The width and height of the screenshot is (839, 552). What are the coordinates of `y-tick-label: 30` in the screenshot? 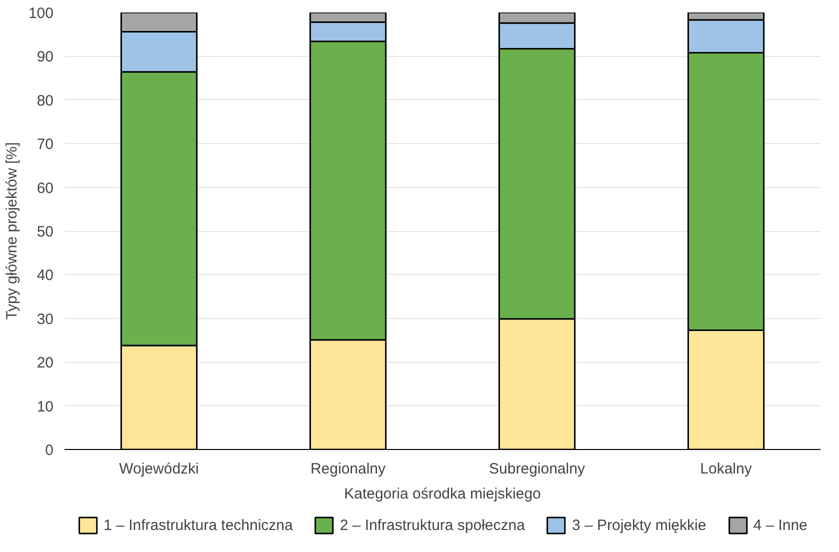 It's located at (45, 319).